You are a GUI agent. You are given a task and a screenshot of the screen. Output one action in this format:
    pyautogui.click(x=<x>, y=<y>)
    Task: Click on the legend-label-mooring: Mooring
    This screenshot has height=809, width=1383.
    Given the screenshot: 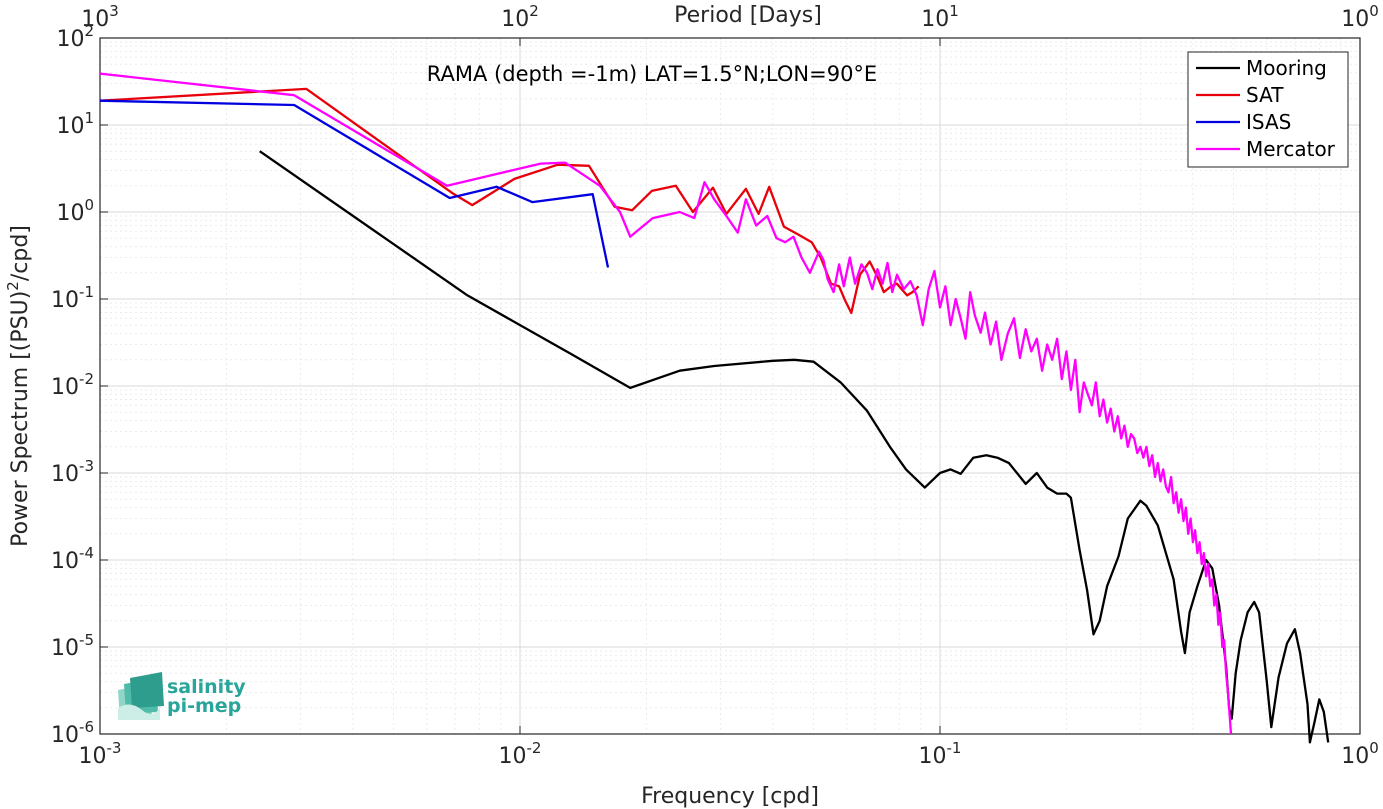 What is the action you would take?
    pyautogui.click(x=1286, y=68)
    